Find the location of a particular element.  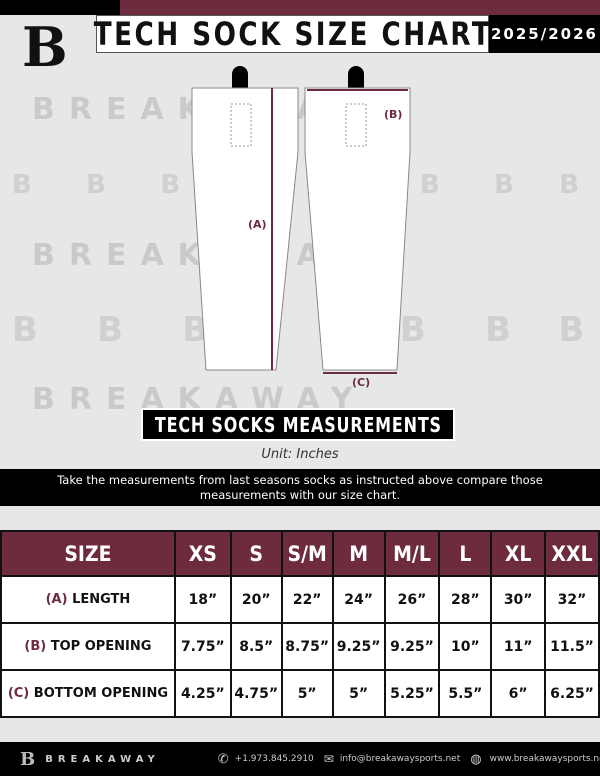

size-l: L is located at coordinates (465, 553).